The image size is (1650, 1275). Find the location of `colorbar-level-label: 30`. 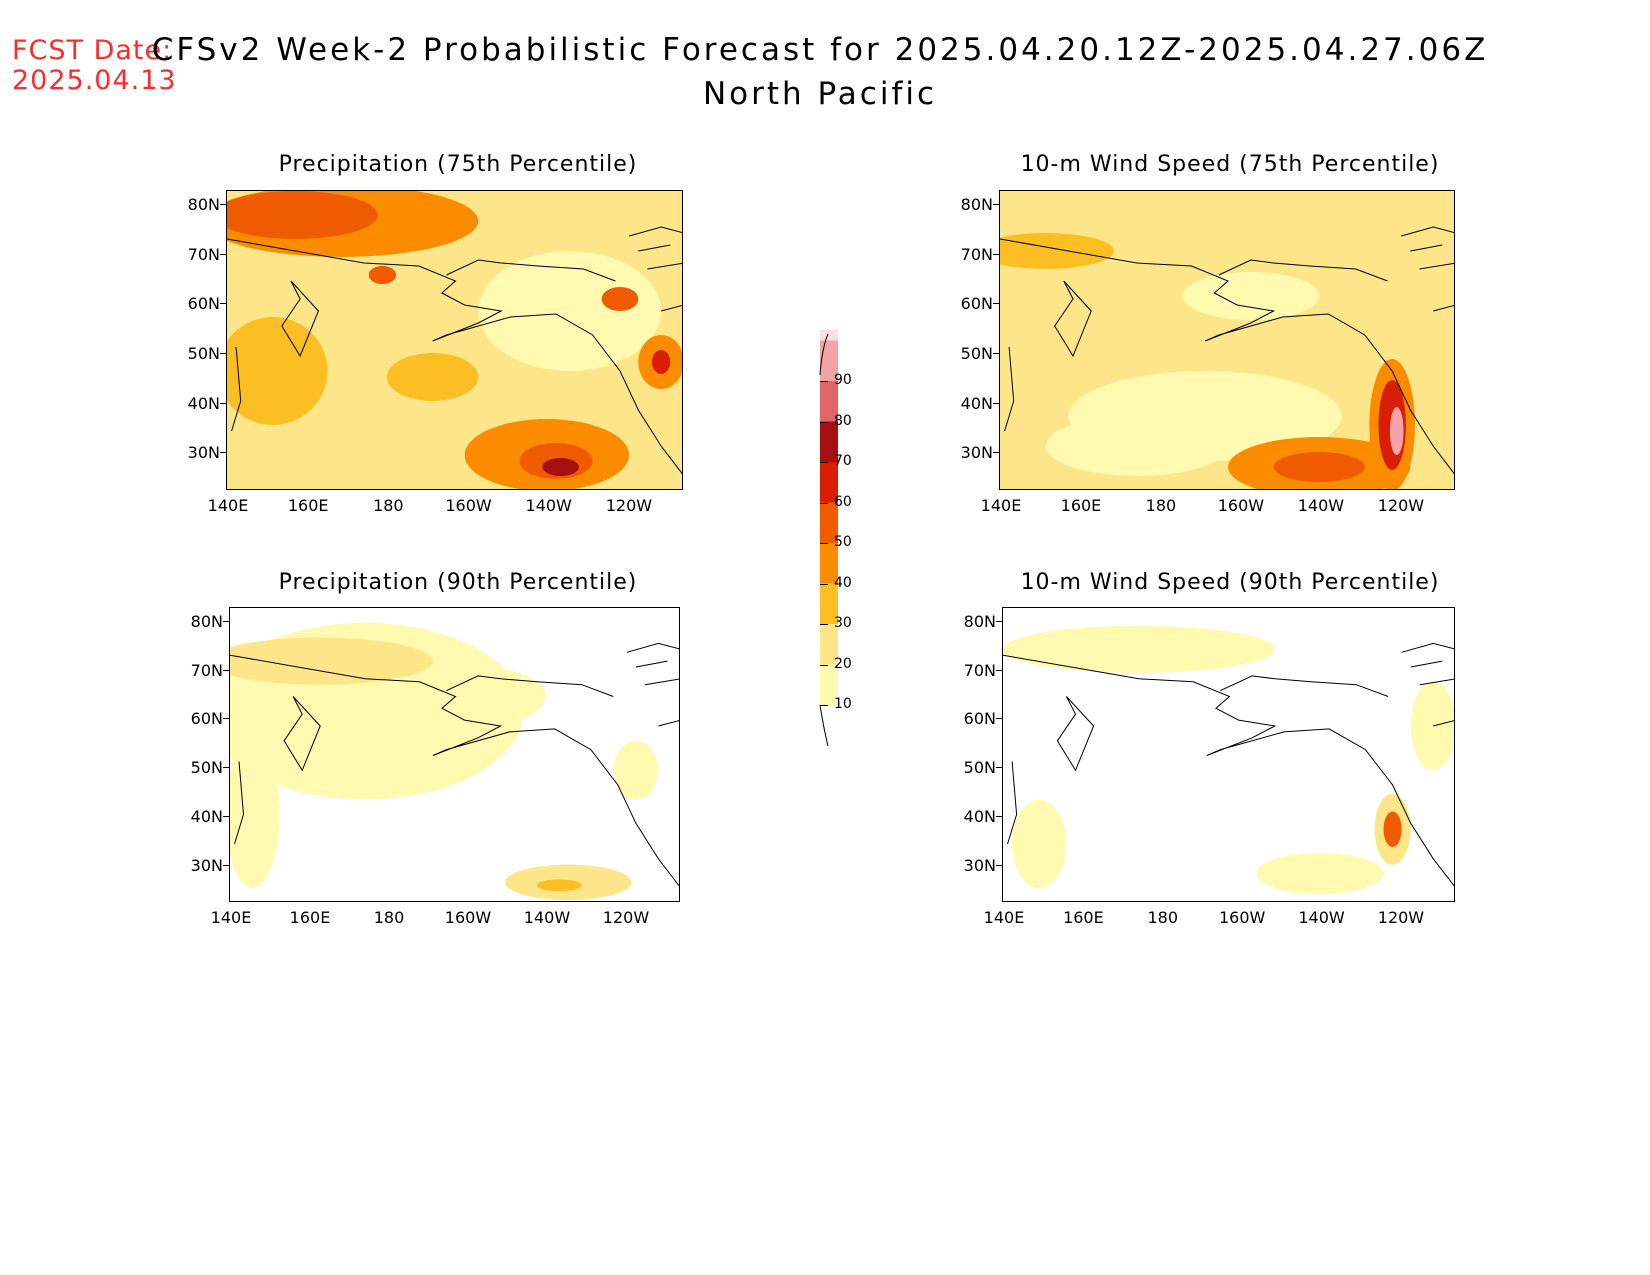

colorbar-level-label: 30 is located at coordinates (843, 623).